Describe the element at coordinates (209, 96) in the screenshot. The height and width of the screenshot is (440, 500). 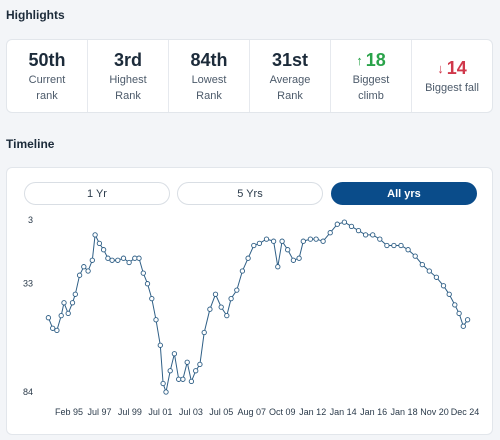
I see `stat-label: Rank` at that location.